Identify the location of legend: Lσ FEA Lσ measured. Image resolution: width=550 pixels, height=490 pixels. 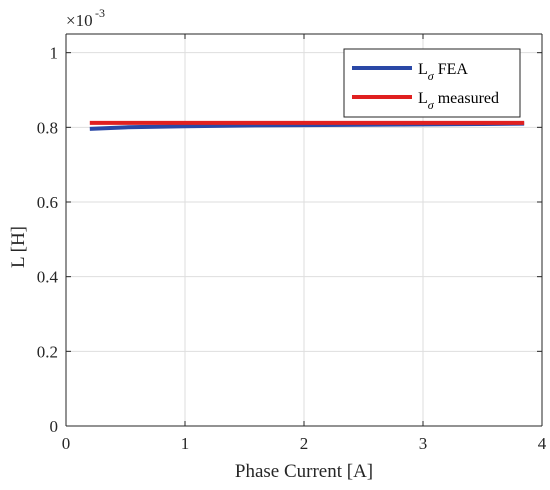
(432, 83).